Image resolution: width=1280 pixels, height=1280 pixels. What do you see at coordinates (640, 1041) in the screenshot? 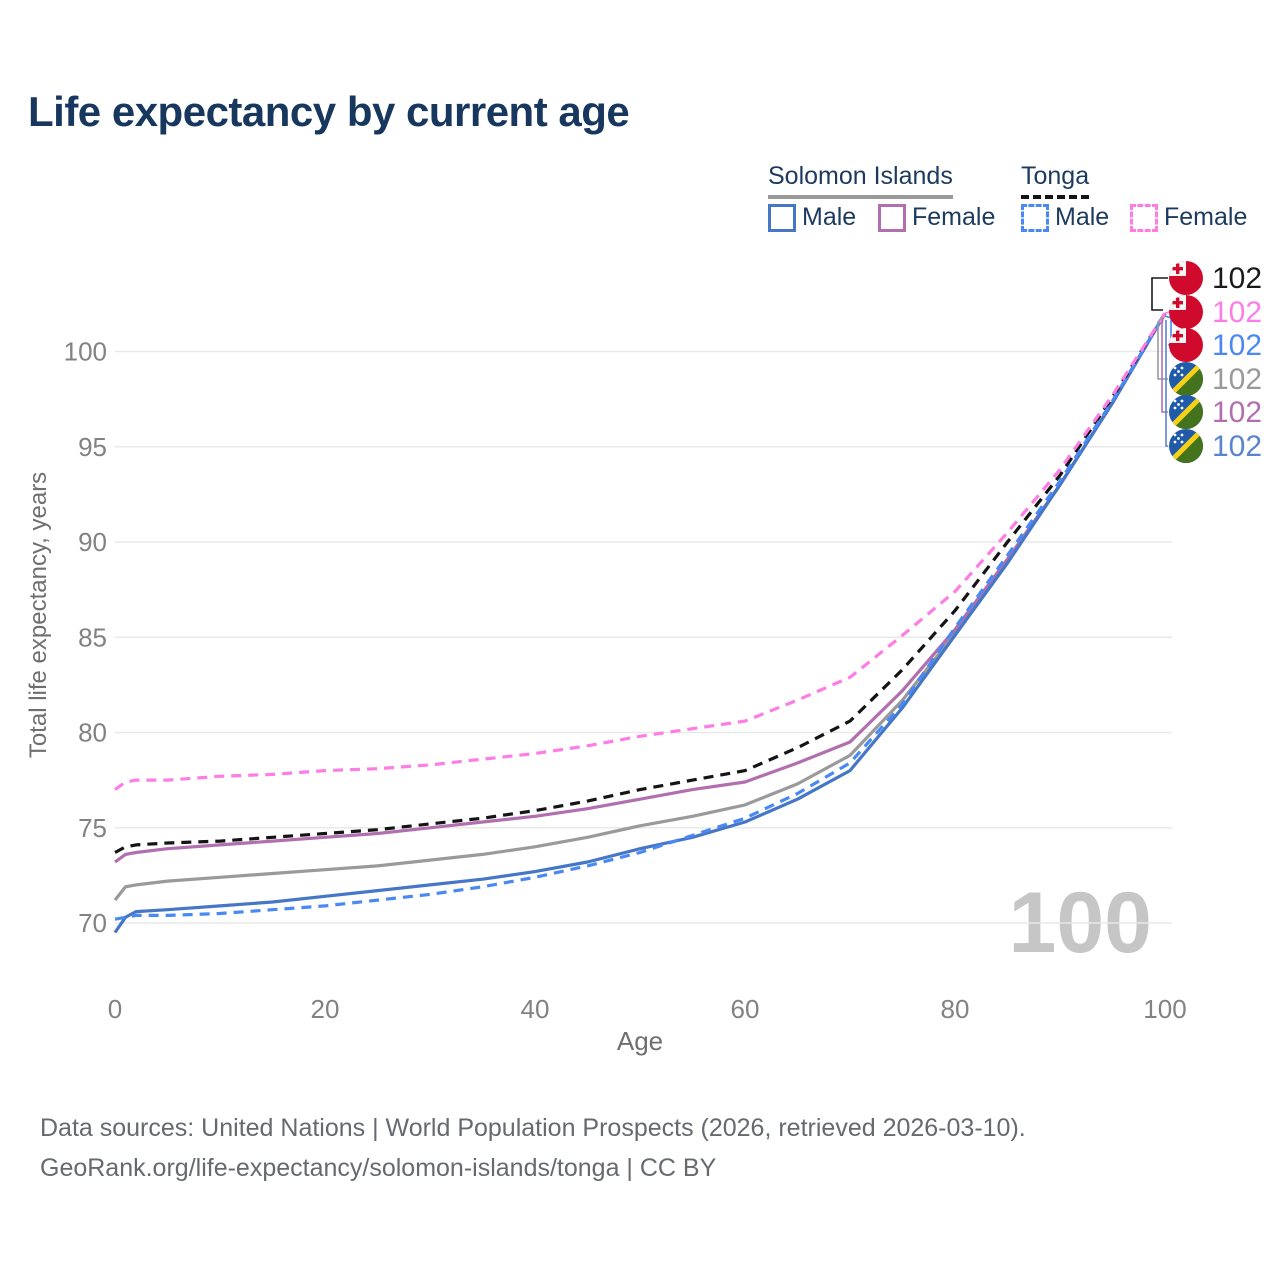
I see `x-axis-title: Age` at bounding box center [640, 1041].